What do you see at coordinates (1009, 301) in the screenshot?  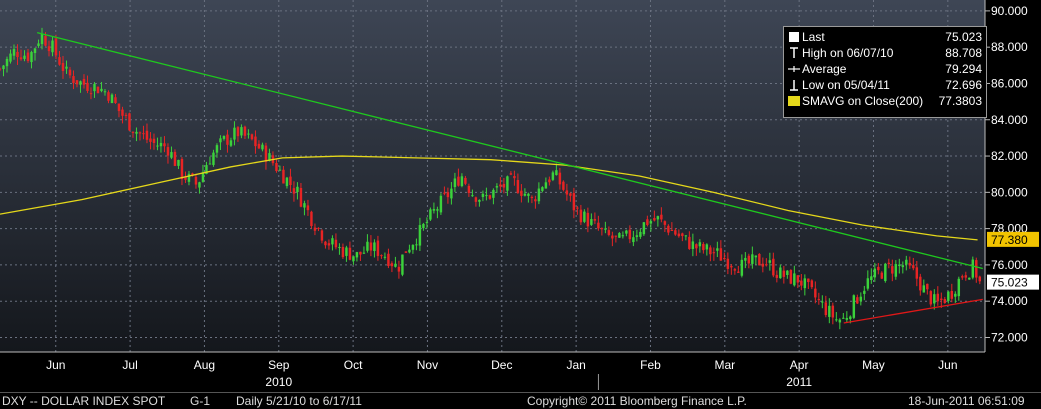 I see `y-tick-label: 74.000` at bounding box center [1009, 301].